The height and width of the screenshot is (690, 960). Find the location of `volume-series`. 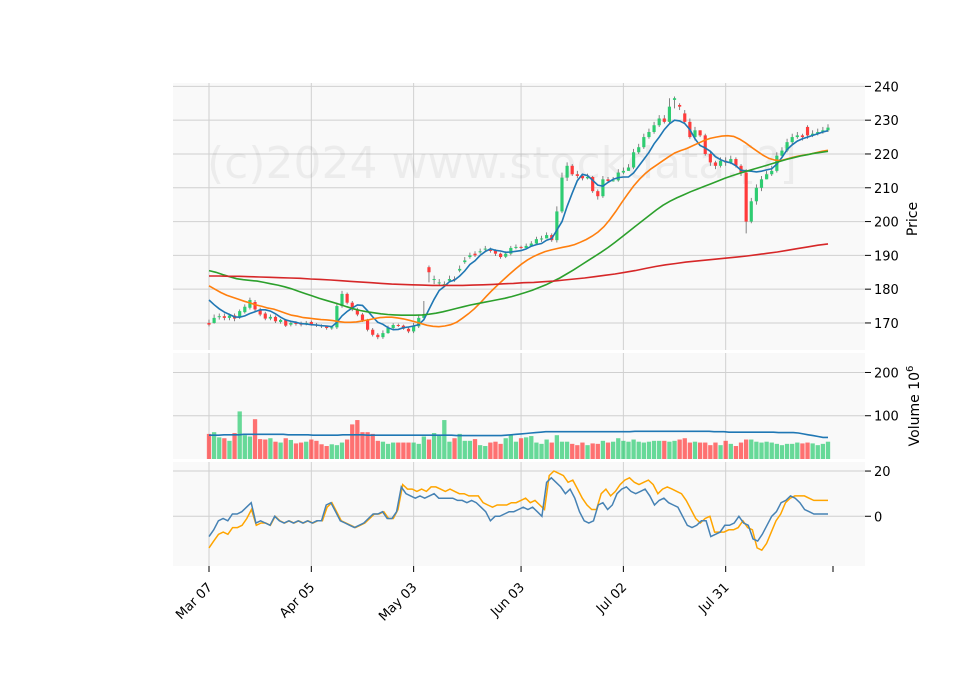

volume-series is located at coordinates (518, 435).